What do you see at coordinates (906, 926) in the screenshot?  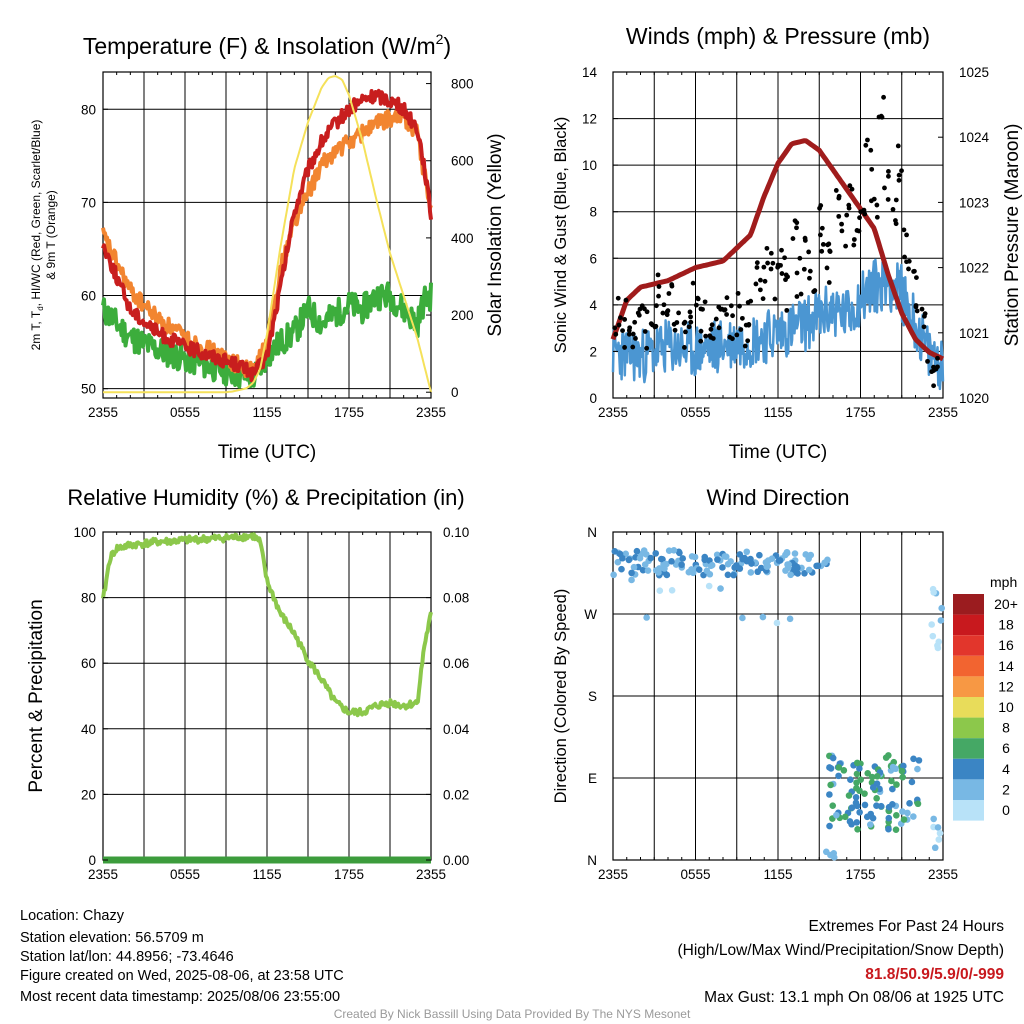 I see `extremes-title: Extremes For Past 24 Hours` at bounding box center [906, 926].